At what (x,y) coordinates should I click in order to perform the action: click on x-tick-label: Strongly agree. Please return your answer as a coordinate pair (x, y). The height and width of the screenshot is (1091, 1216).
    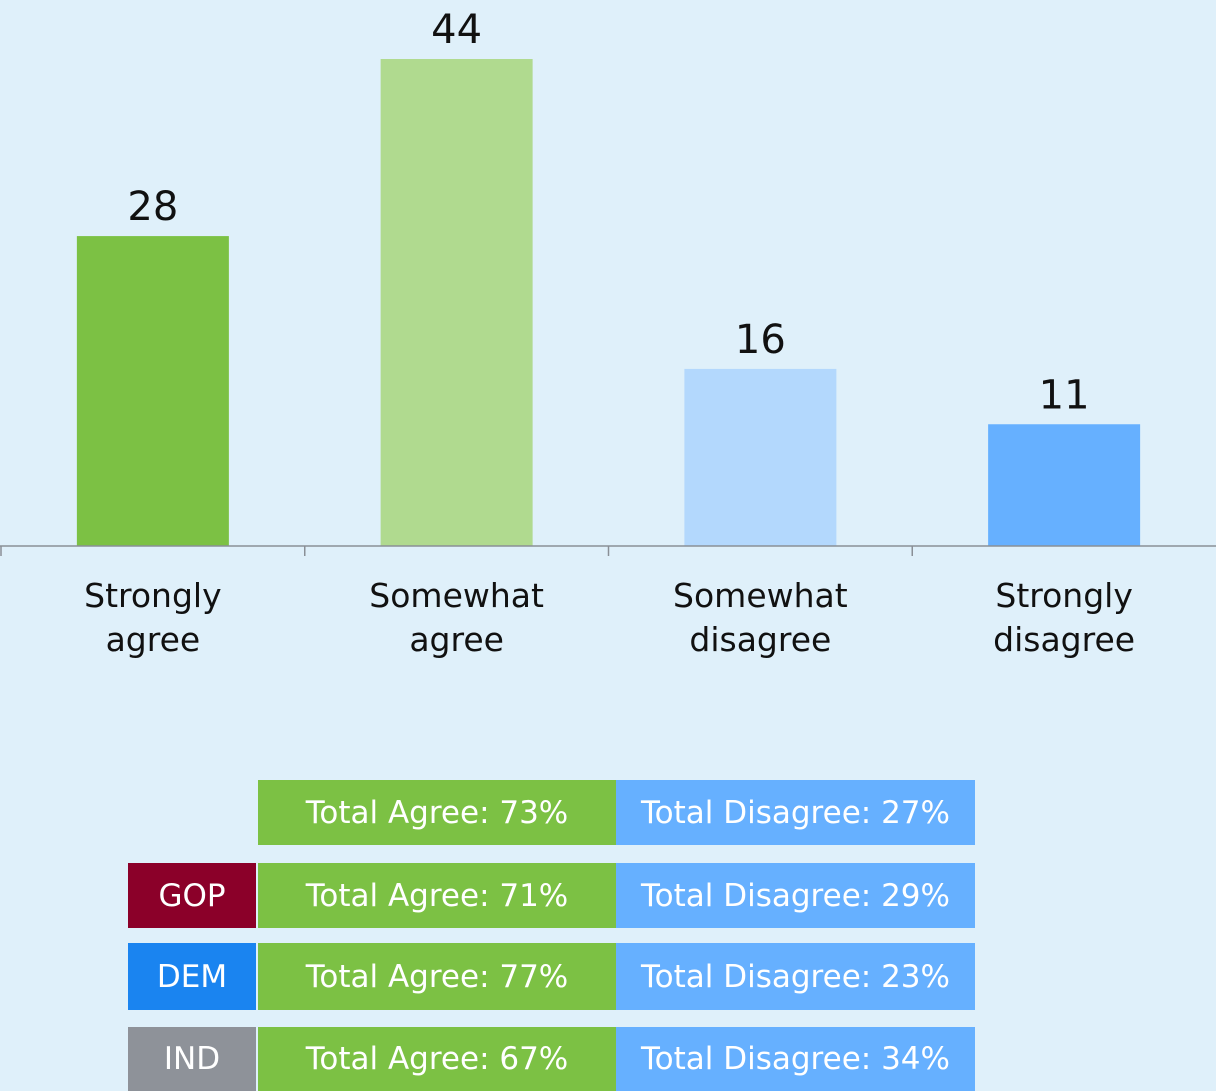
    Looking at the image, I should click on (153, 617).